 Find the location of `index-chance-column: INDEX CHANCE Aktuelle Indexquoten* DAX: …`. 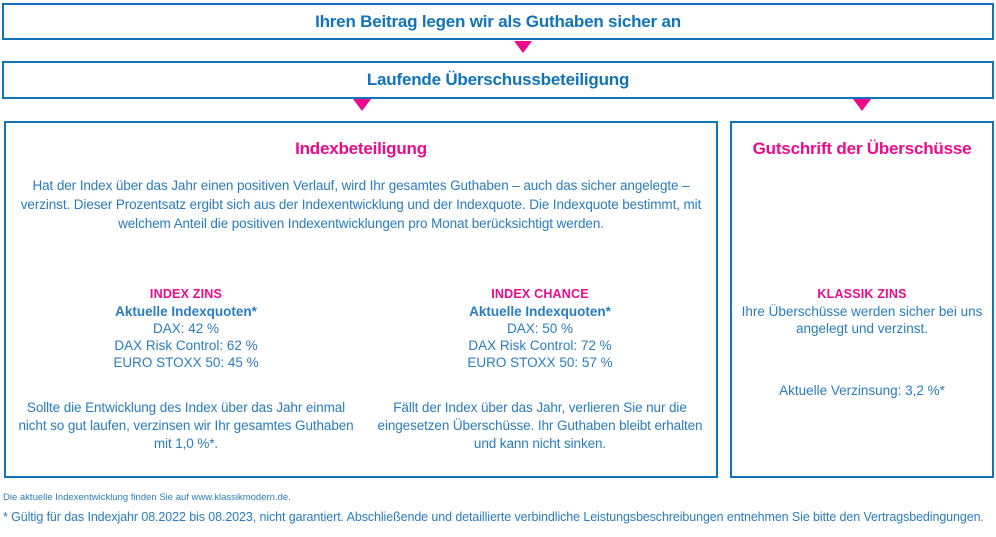

index-chance-column: INDEX CHANCE Aktuelle Indexquoten* DAX: … is located at coordinates (540, 369).